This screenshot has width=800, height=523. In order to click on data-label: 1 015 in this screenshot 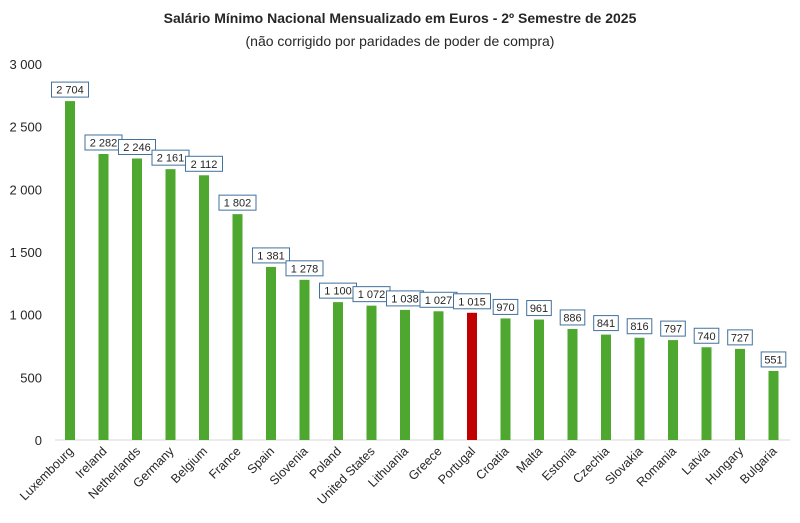, I will do `click(472, 302)`.